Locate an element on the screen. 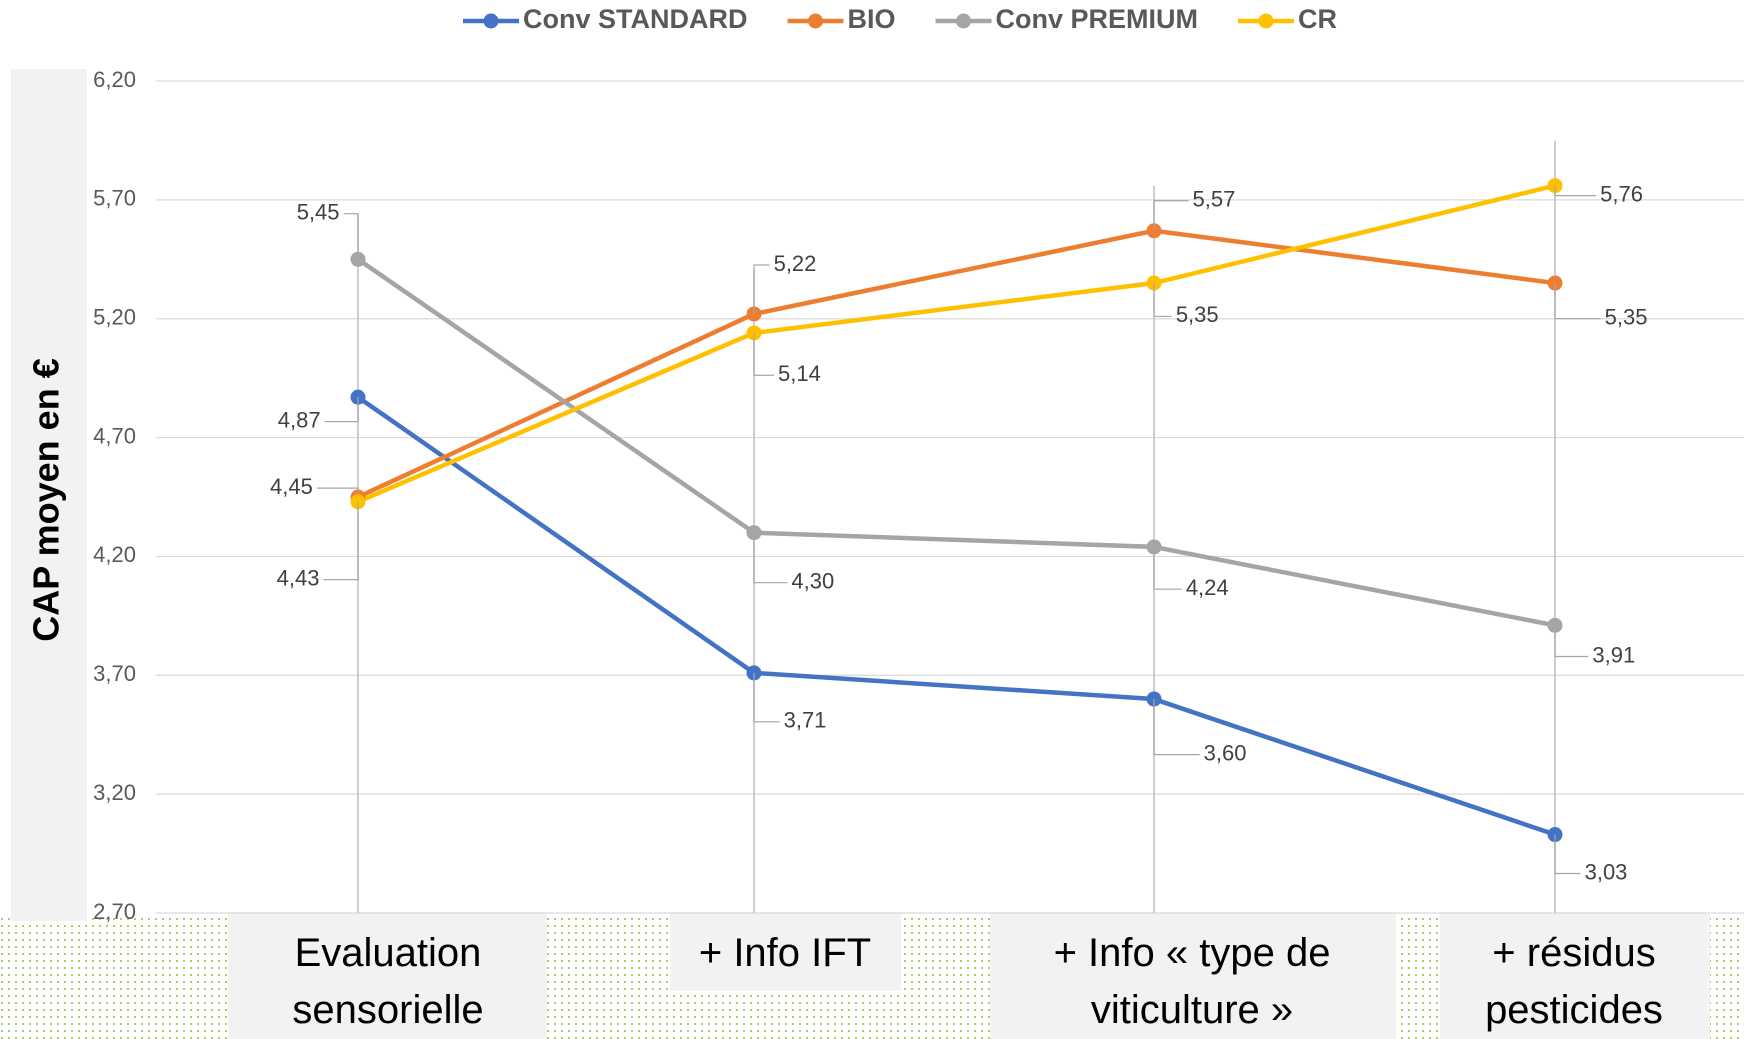  x-tick-label: Evaluation sensorielle is located at coordinates (388, 981).